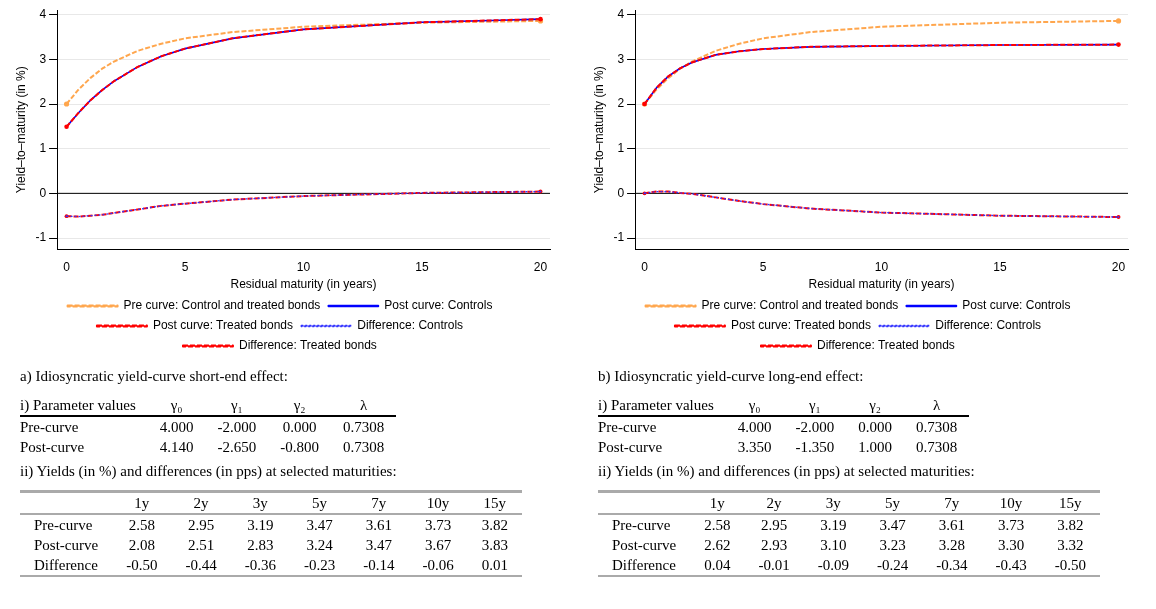 This screenshot has height=609, width=1156. I want to click on legend-label: Post curve: Controls, so click(438, 305).